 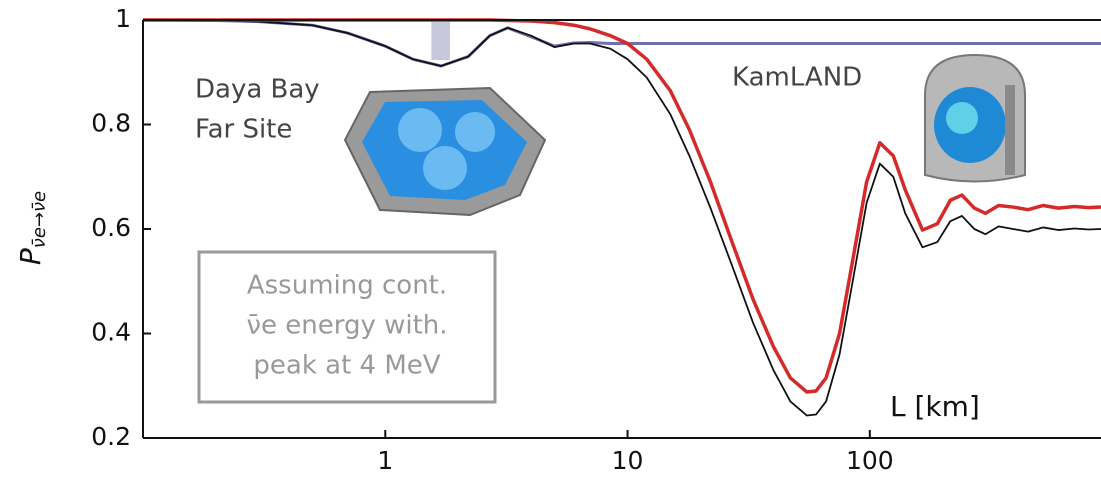 I want to click on x-axis-label: L [km], so click(x=935, y=406).